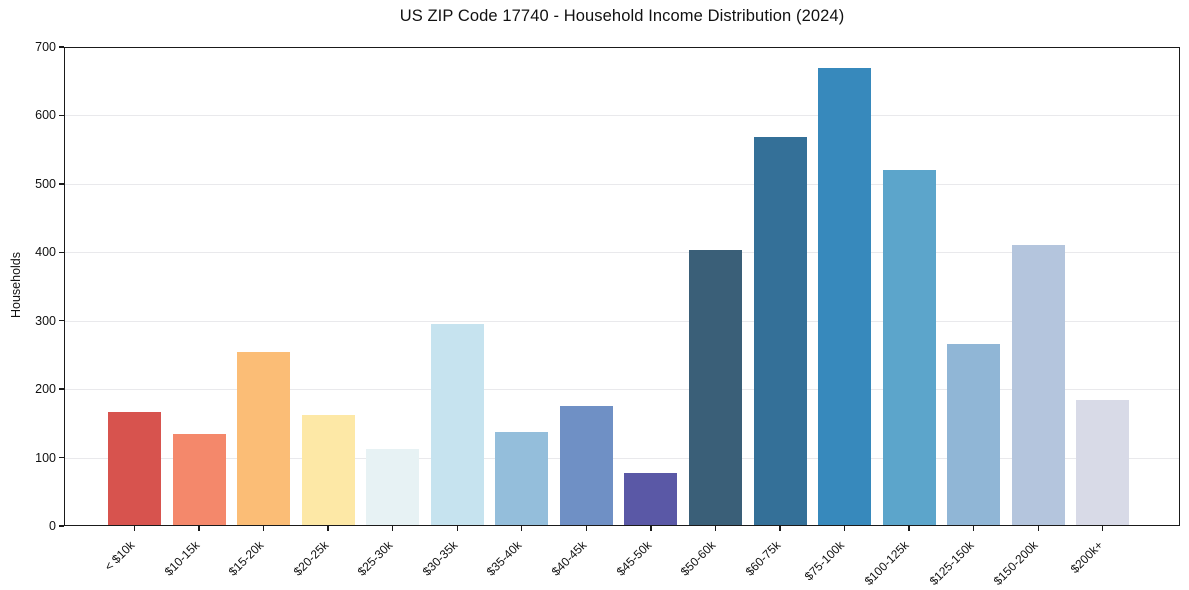  What do you see at coordinates (504, 558) in the screenshot?
I see `x-tick-label-text: $35-40k` at bounding box center [504, 558].